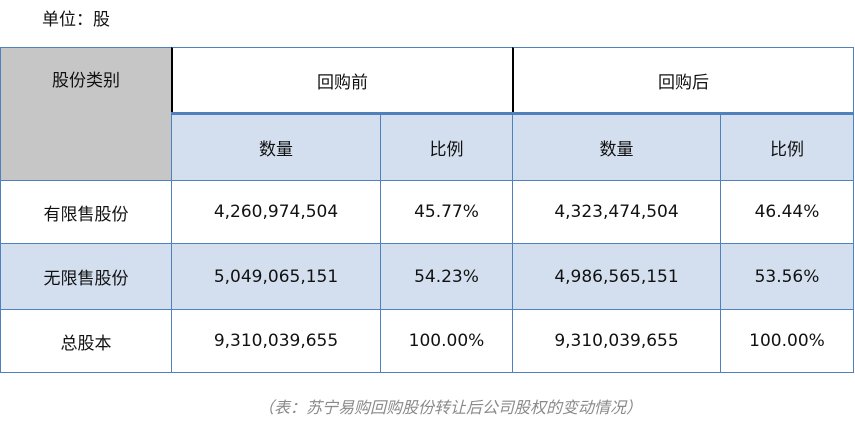  Describe the element at coordinates (446, 212) in the screenshot. I see `before-ratio: 45.77%` at that location.